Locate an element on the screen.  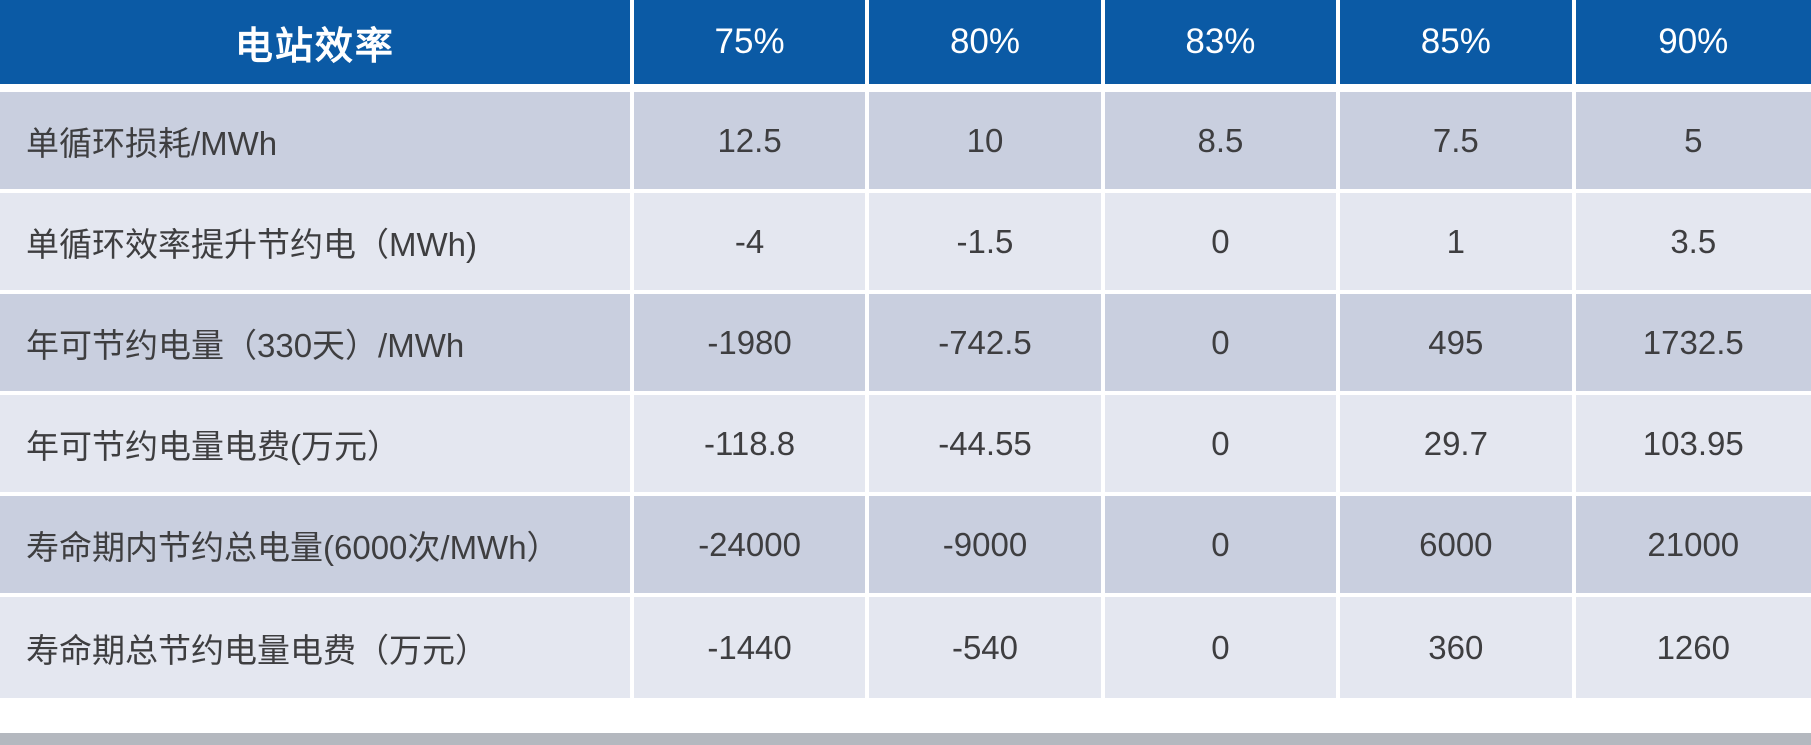
table-header: 电站效率 75% 80% 83% 85% 90% is located at coordinates (905, 46).